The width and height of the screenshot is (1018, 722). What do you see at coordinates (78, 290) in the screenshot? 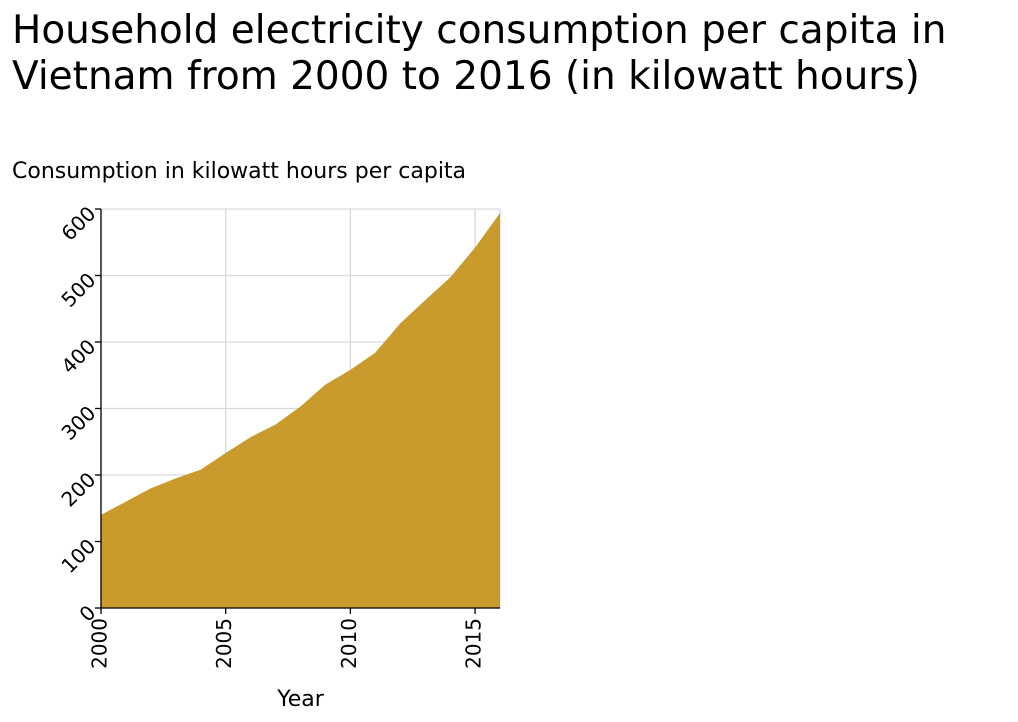
I see `y-tick-label: 500` at bounding box center [78, 290].